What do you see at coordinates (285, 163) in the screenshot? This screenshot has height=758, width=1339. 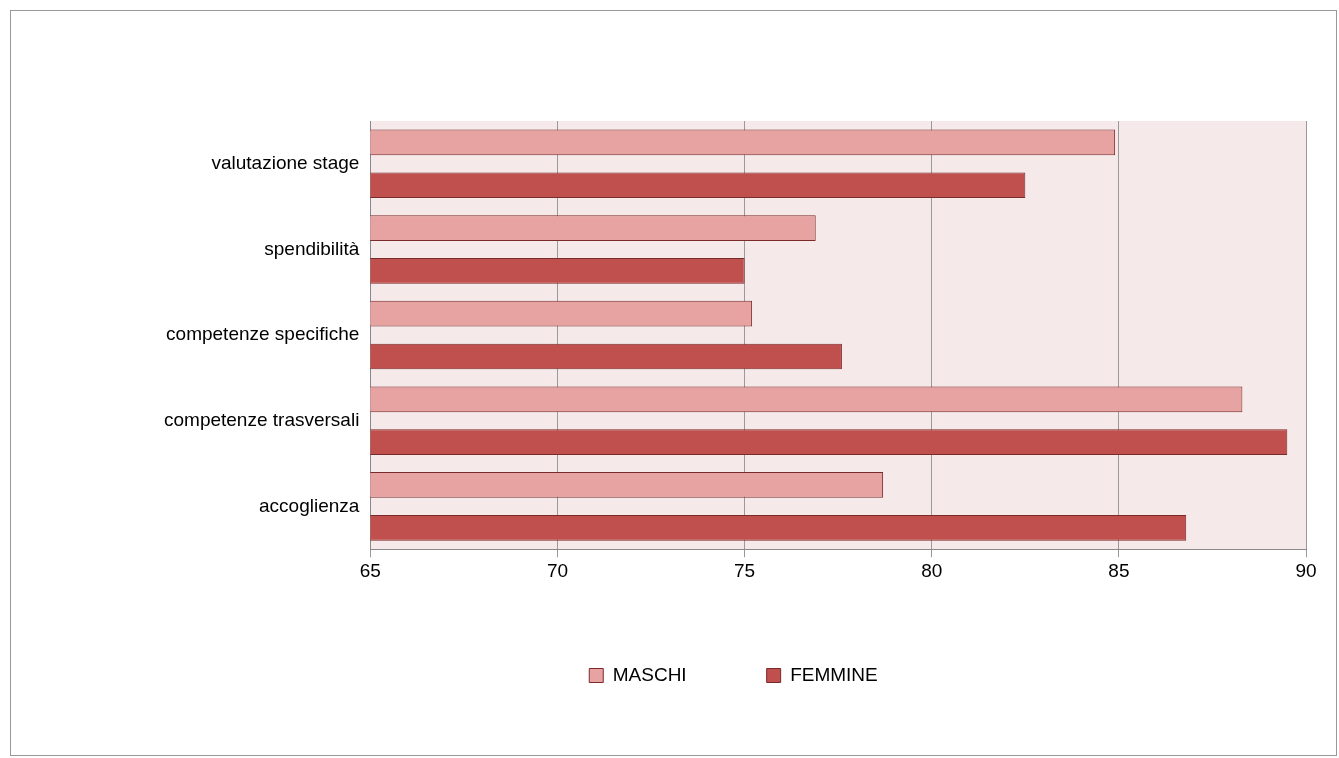 I see `y-tick-label: valutazione stage` at bounding box center [285, 163].